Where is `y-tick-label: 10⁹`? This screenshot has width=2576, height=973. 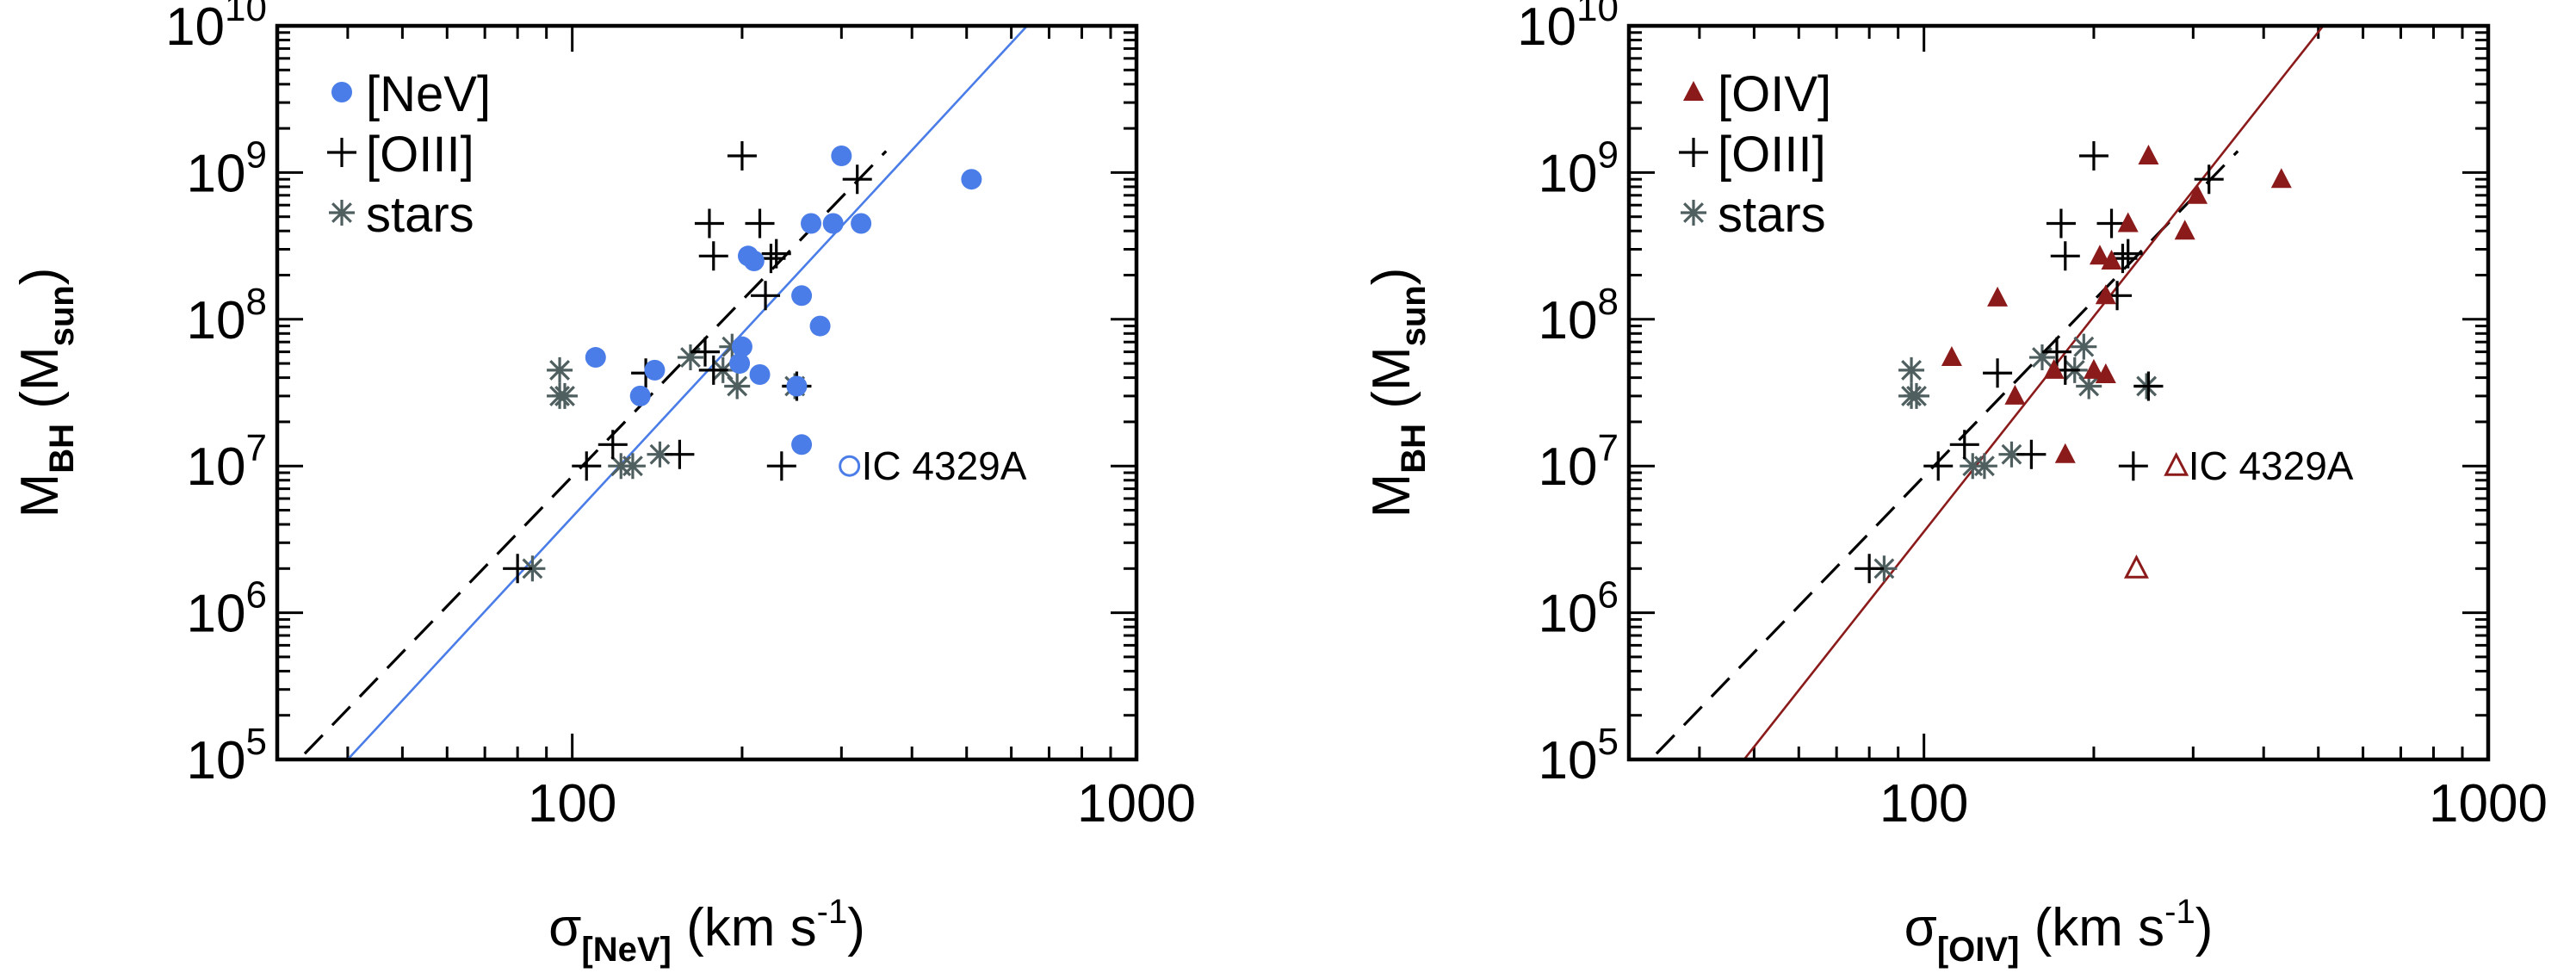
y-tick-label: 10⁹ is located at coordinates (1579, 168).